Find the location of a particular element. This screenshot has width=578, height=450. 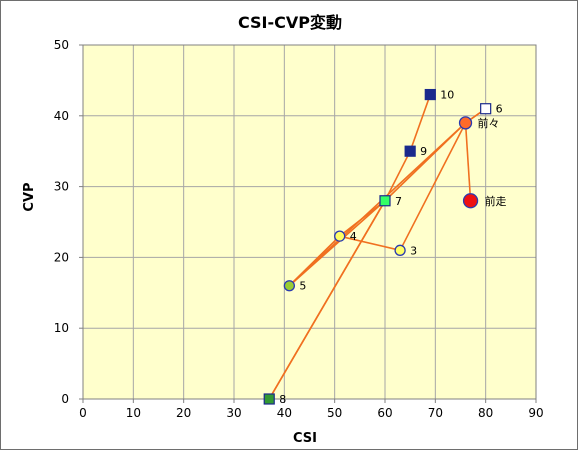

x-tick-label: 90 is located at coordinates (535, 413).